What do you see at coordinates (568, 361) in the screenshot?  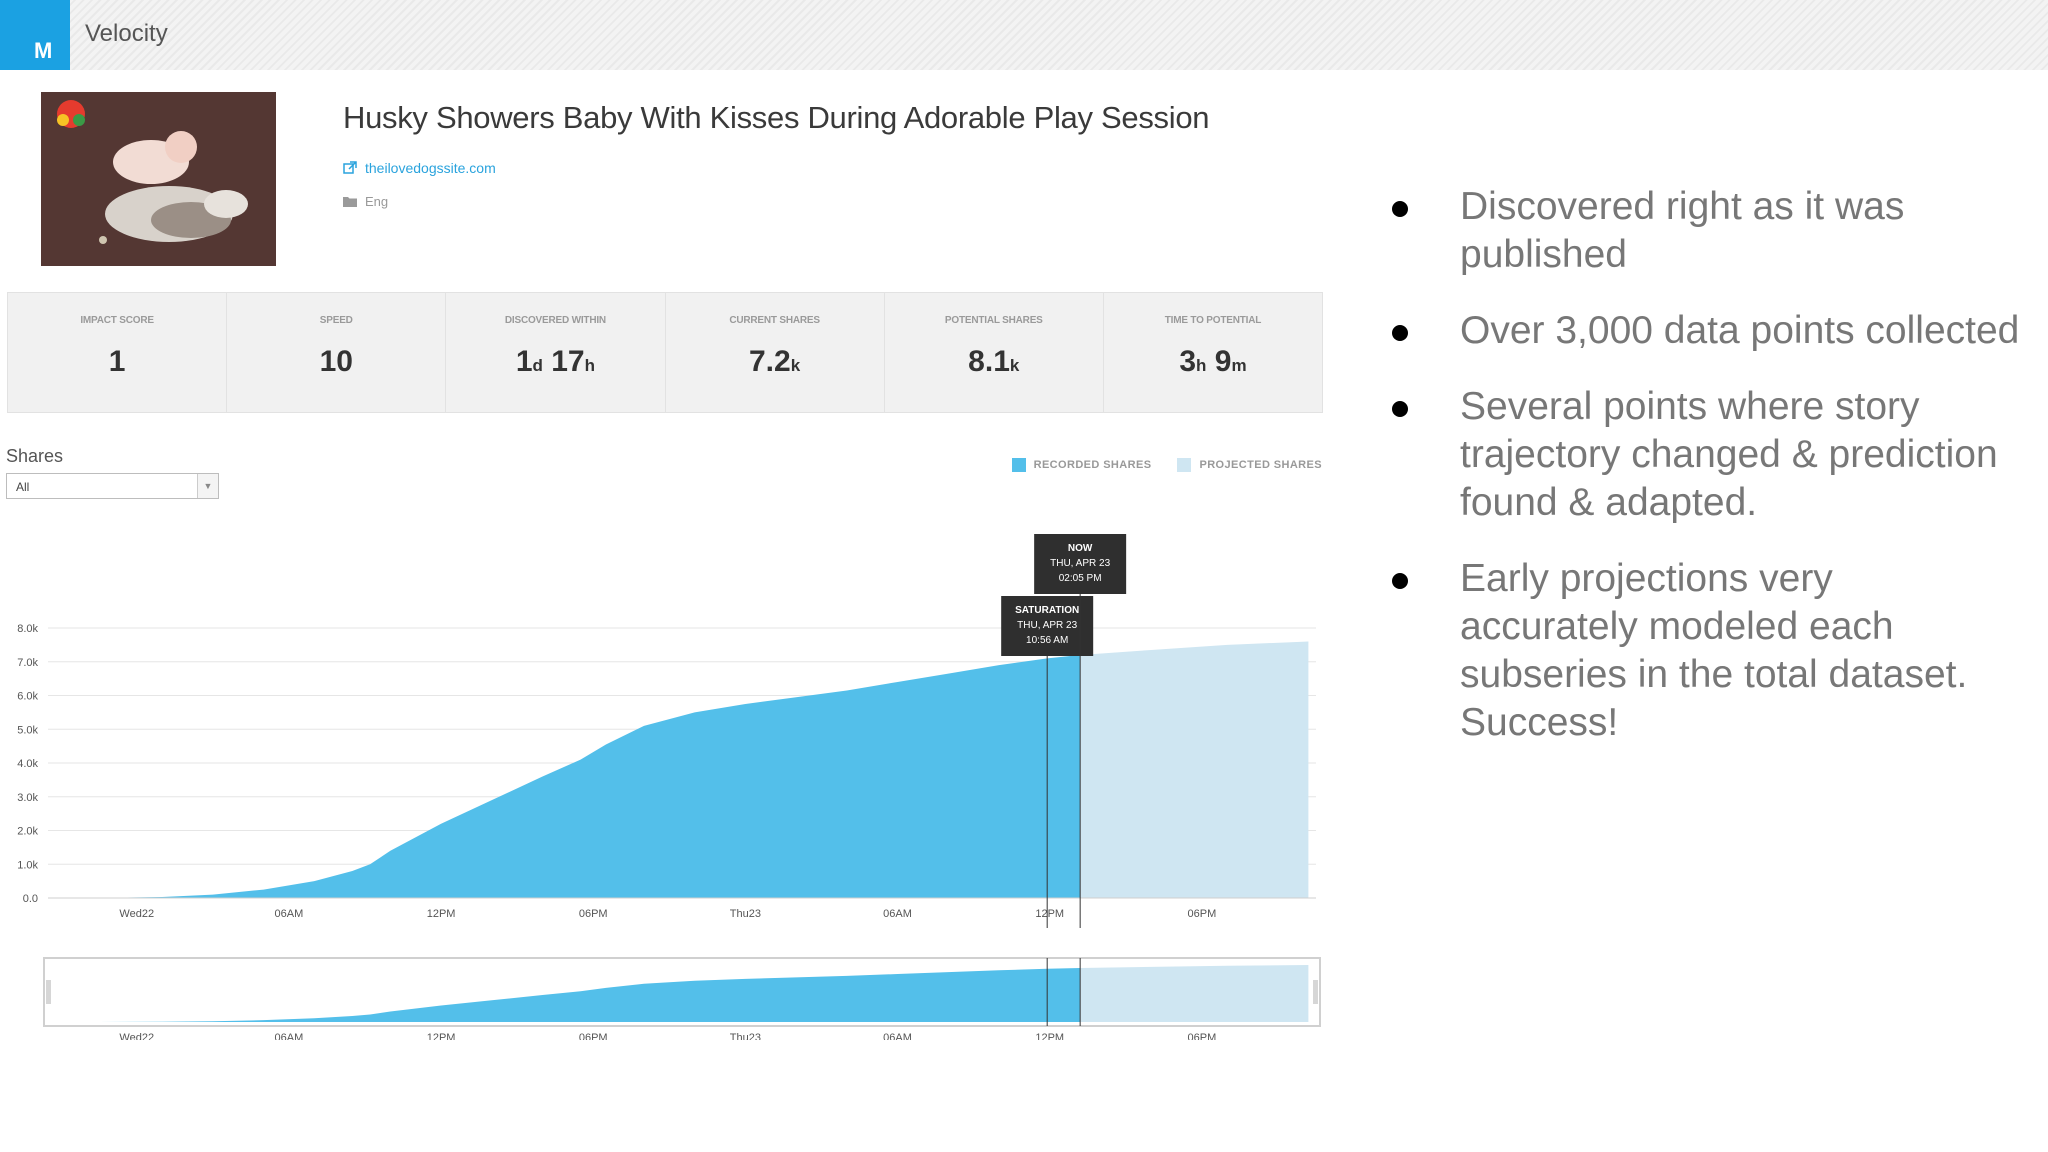 I see `stat-number: 17` at bounding box center [568, 361].